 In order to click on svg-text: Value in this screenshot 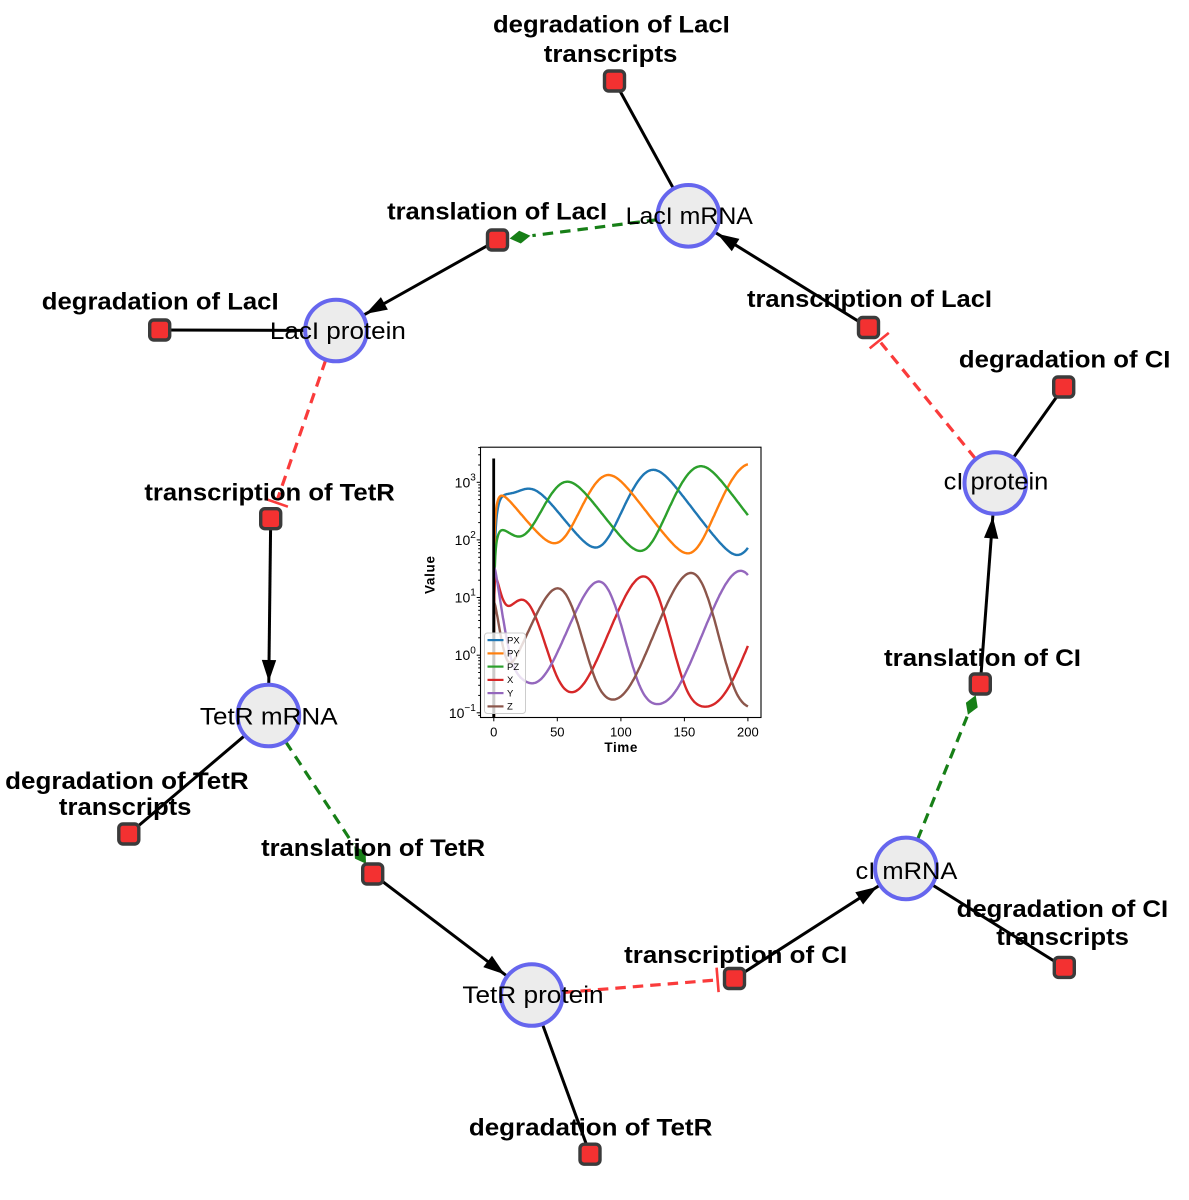, I will do `click(430, 575)`.